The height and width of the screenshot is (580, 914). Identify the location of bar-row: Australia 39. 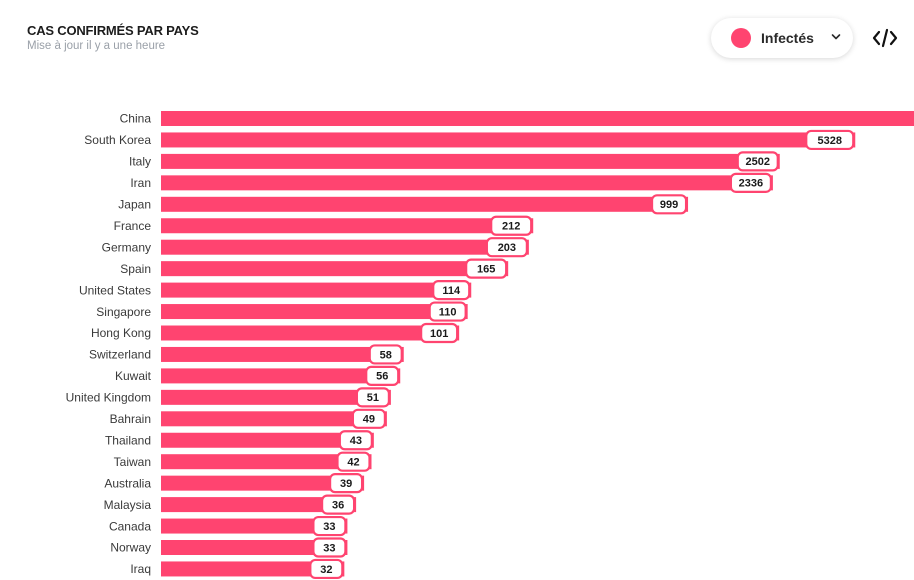
(234, 483).